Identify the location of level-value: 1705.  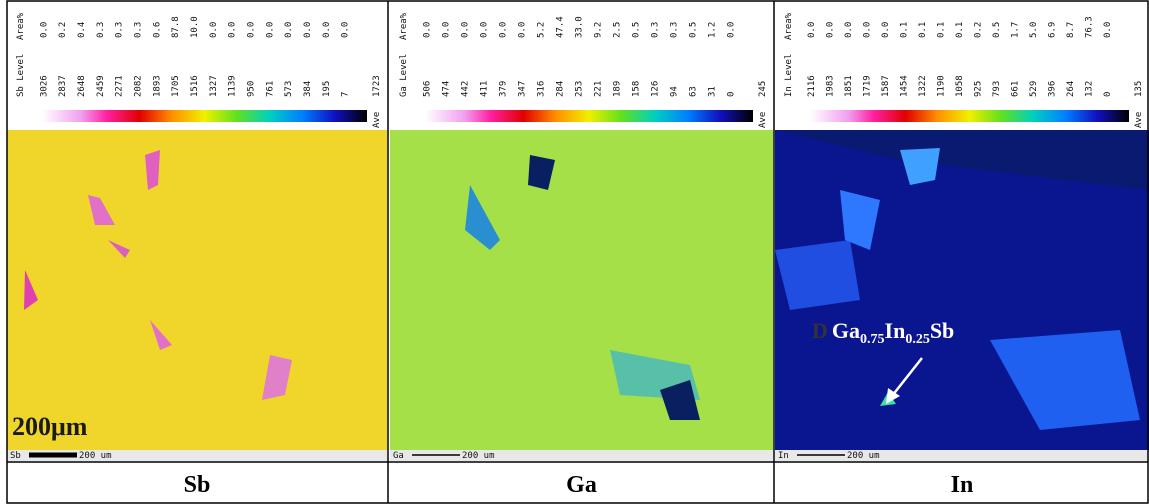
(176, 86).